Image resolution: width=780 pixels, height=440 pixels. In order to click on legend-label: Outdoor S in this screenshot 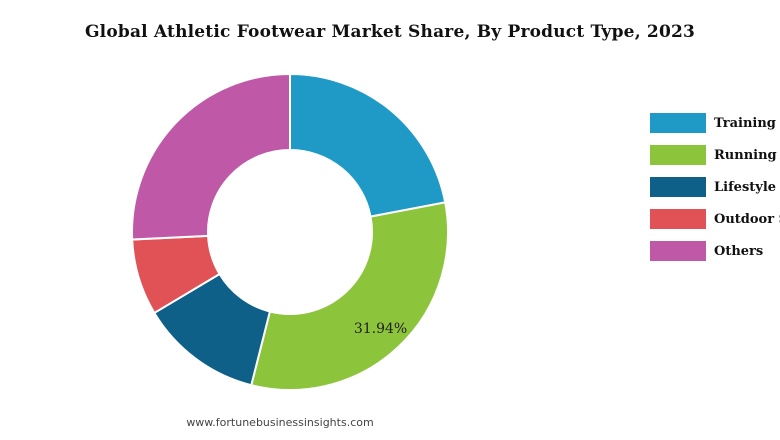, I will do `click(747, 219)`.